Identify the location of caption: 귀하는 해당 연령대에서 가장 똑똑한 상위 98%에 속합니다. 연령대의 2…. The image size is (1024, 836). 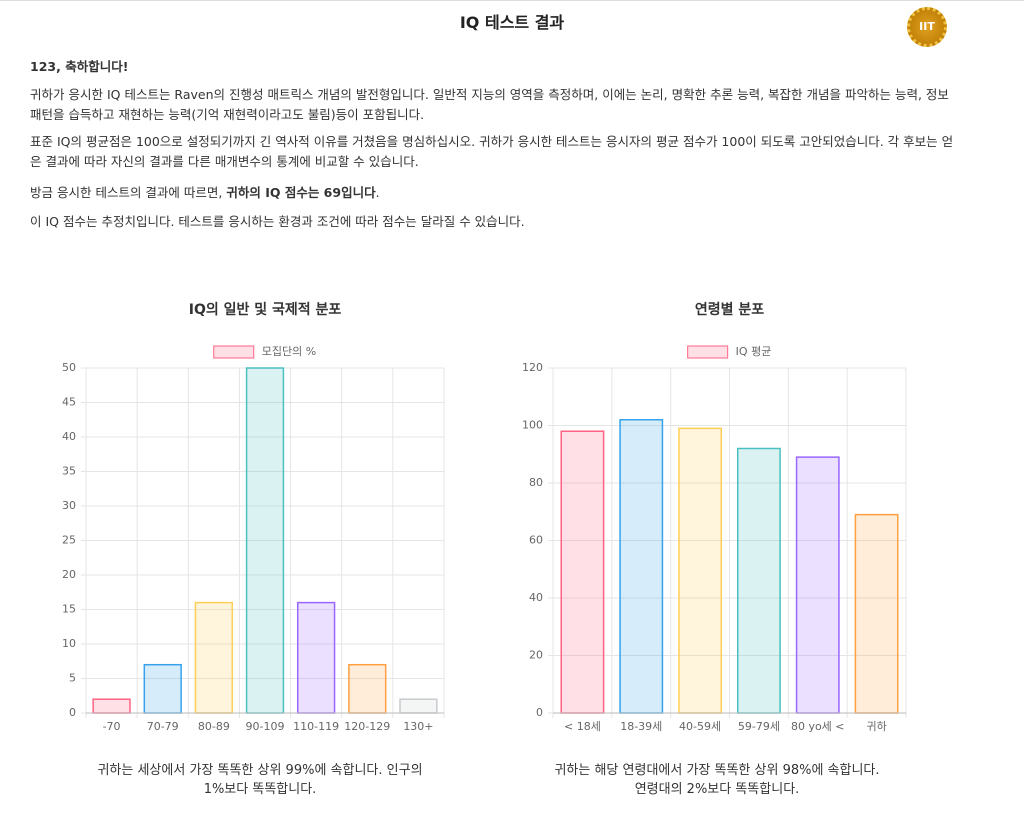
(717, 780).